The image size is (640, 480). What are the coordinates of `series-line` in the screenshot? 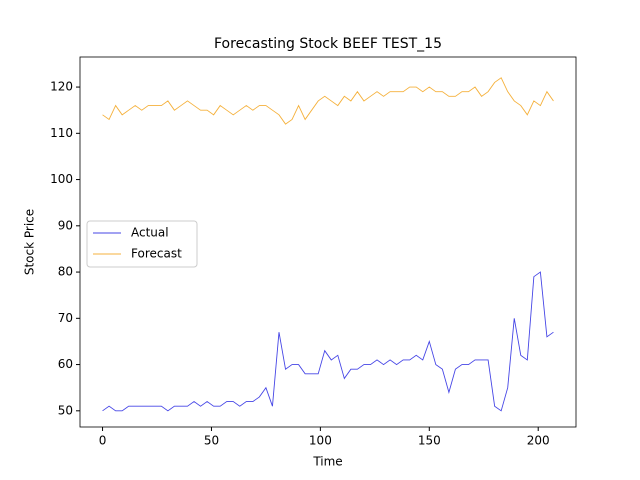 It's located at (328, 101).